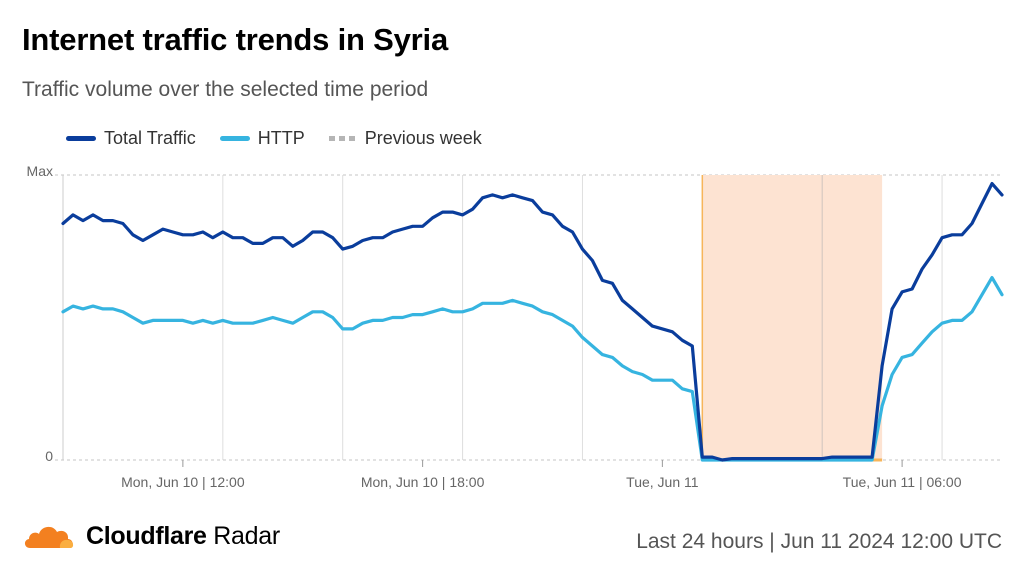 The height and width of the screenshot is (576, 1024). Describe the element at coordinates (281, 138) in the screenshot. I see `legend-label-http: HTTP` at that location.